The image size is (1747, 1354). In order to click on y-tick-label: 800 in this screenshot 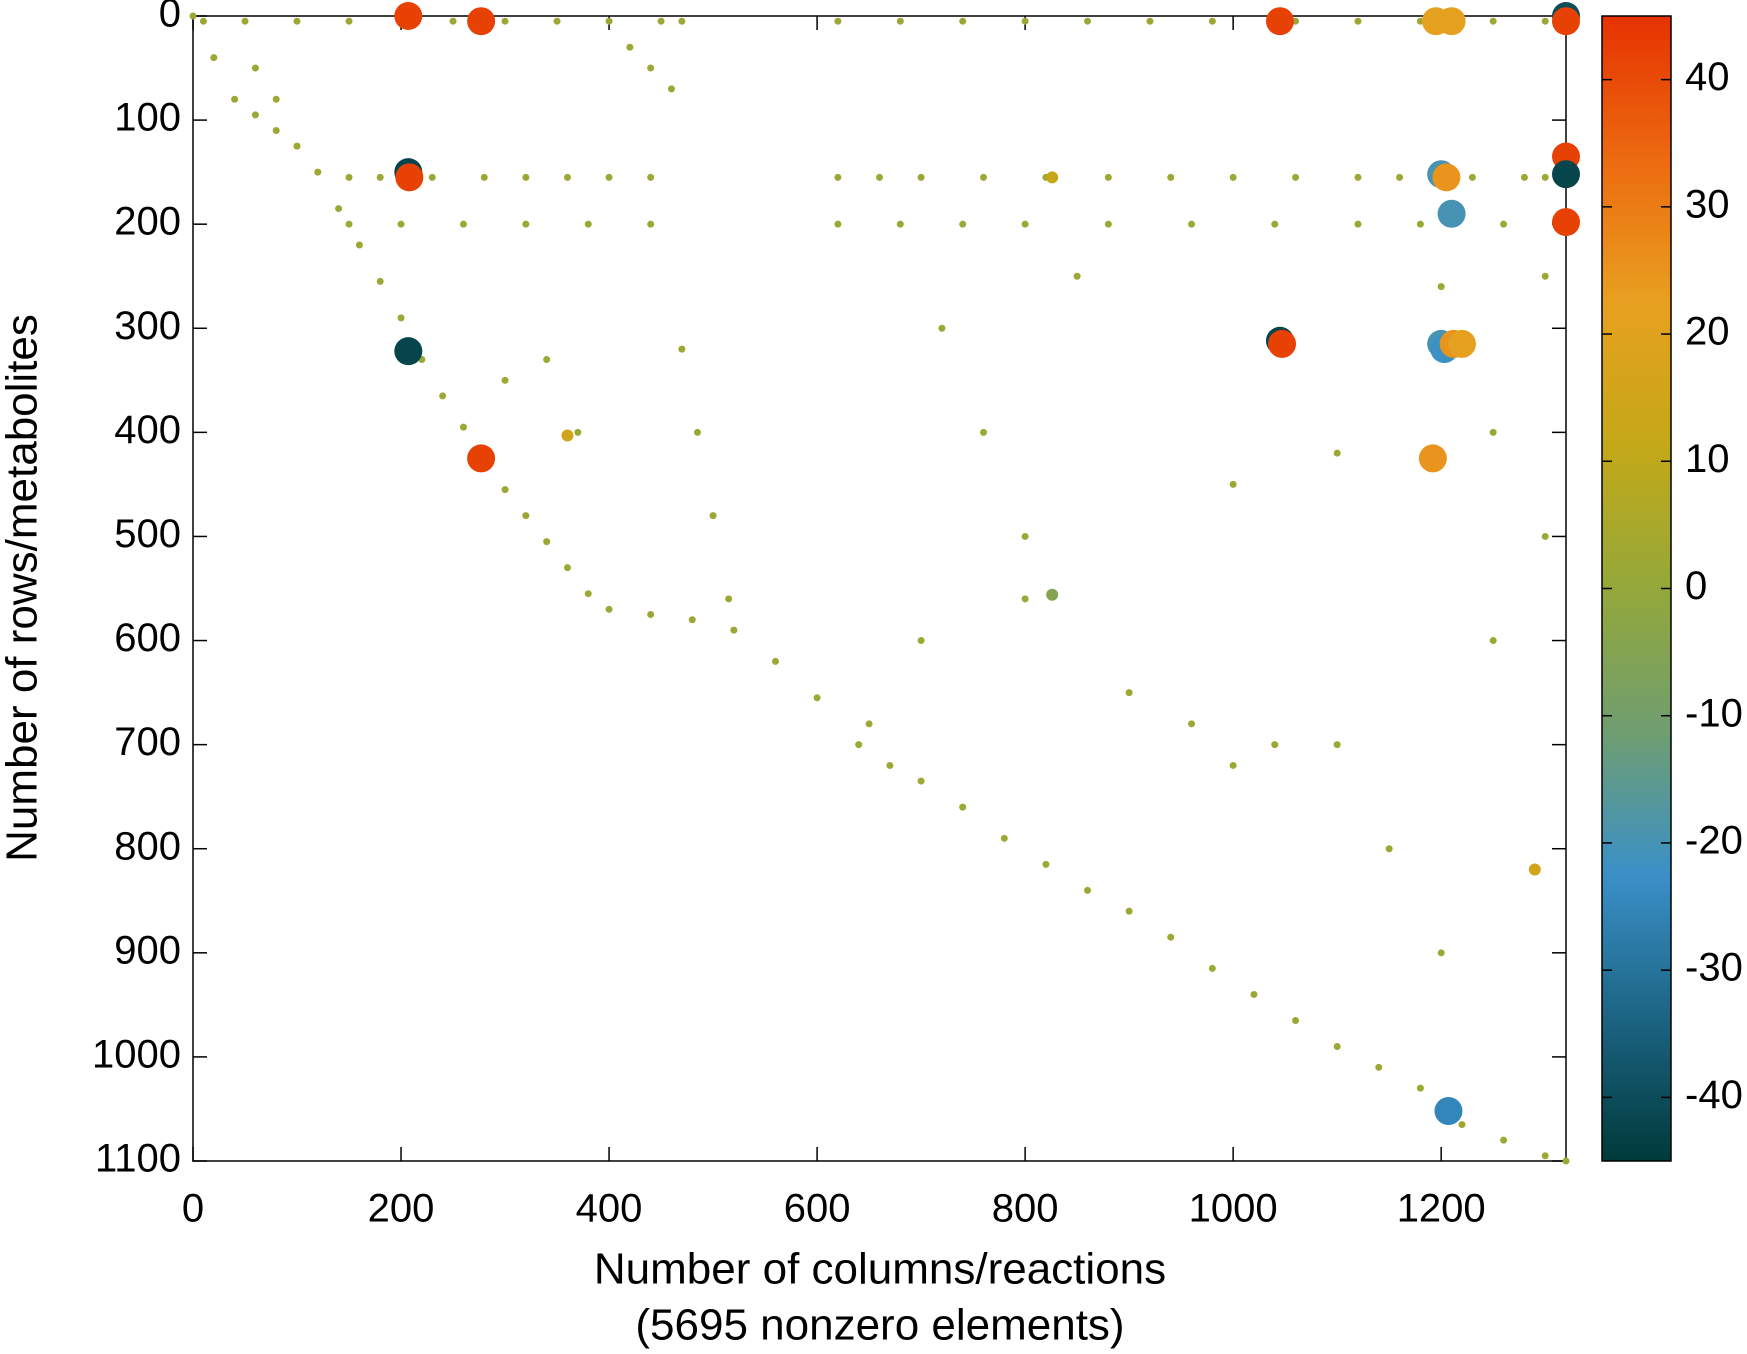, I will do `click(147, 846)`.